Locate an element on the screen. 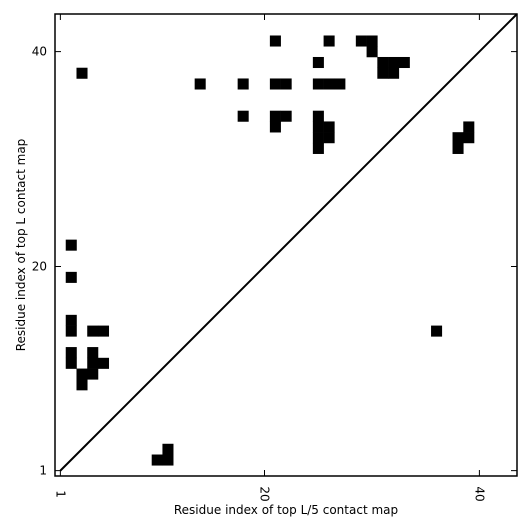 Image resolution: width=531 pixels, height=531 pixels. y-tick-label: 40 is located at coordinates (39, 52).